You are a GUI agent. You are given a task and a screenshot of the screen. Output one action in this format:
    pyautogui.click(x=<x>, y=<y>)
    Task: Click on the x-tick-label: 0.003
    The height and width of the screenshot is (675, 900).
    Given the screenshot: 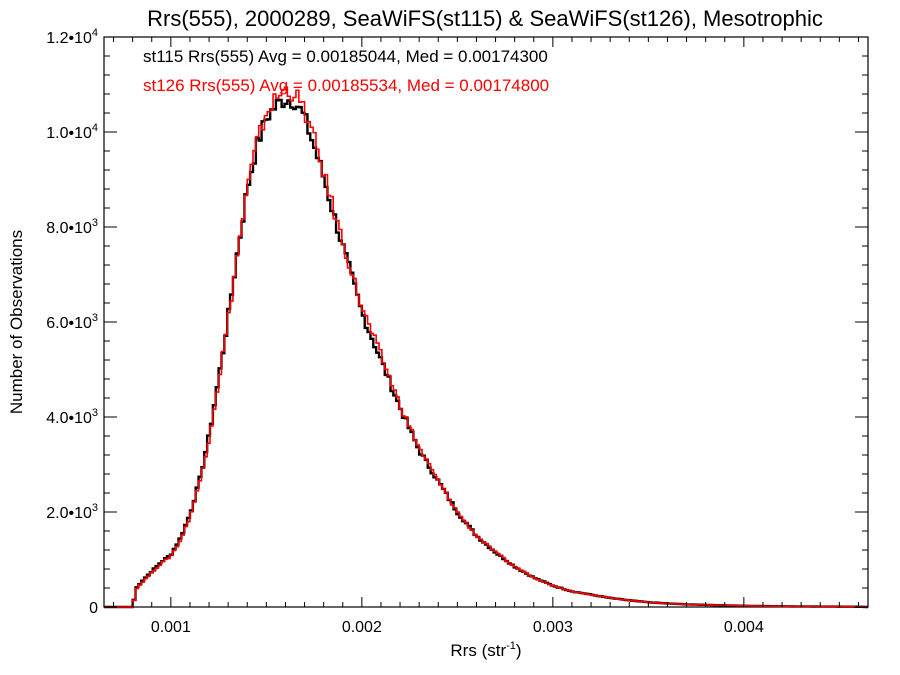 What is the action you would take?
    pyautogui.click(x=553, y=627)
    